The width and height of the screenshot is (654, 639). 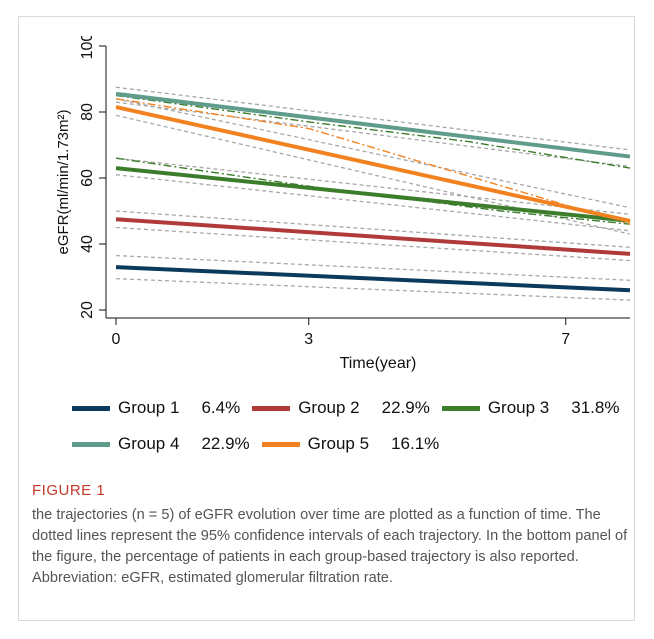 I want to click on y-tick-label: 100, so click(x=87, y=47).